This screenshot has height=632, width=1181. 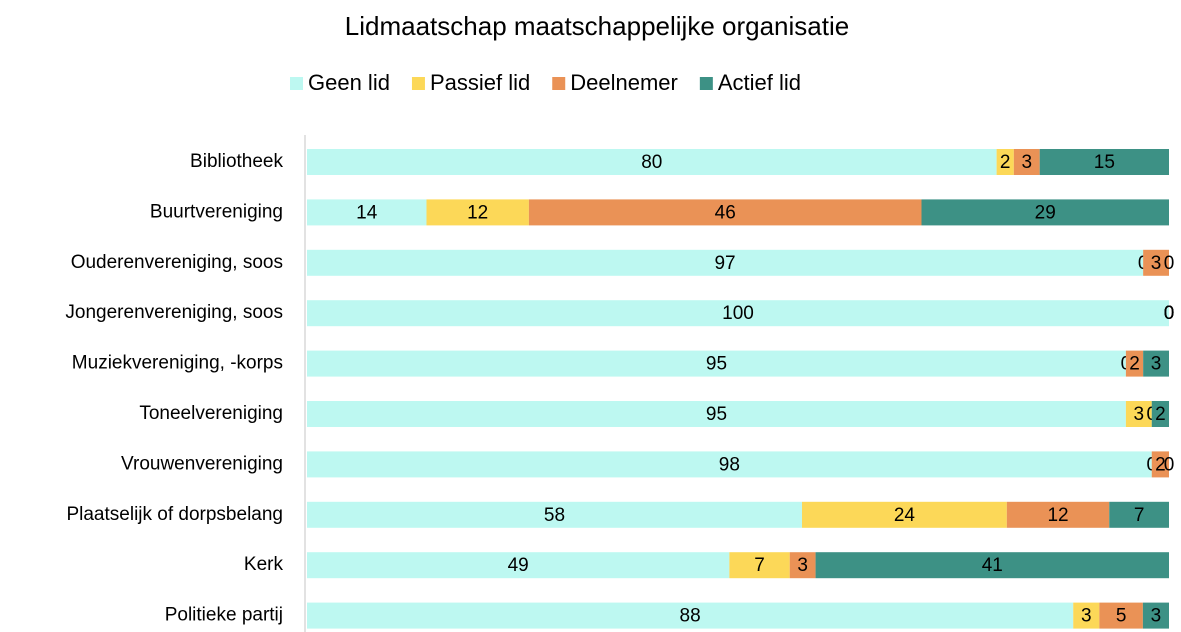 What do you see at coordinates (236, 161) in the screenshot?
I see `category-label: Bibliotheek` at bounding box center [236, 161].